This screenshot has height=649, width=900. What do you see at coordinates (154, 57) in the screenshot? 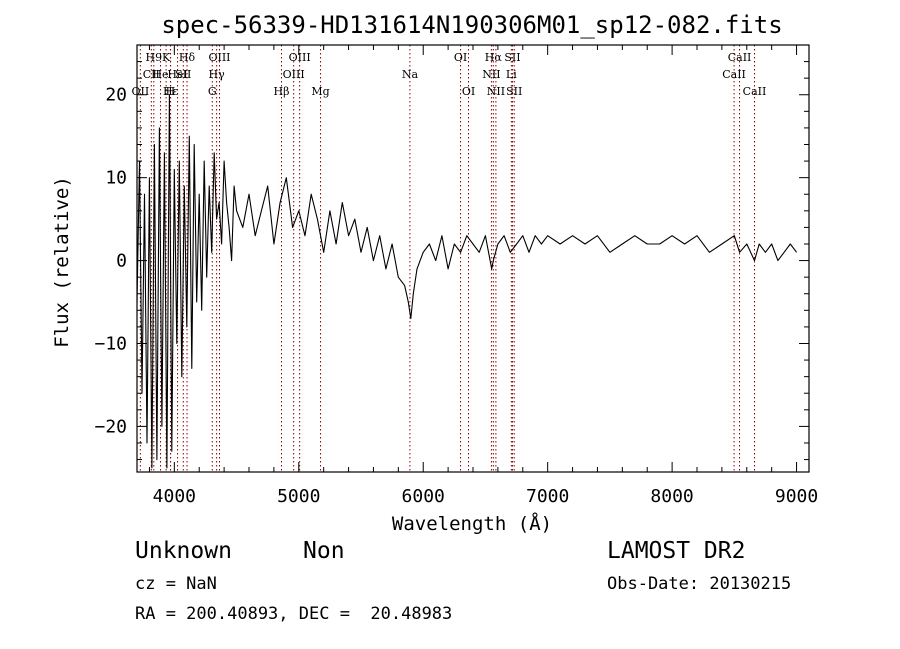
I see `spectral-line-label: H9` at bounding box center [154, 57].